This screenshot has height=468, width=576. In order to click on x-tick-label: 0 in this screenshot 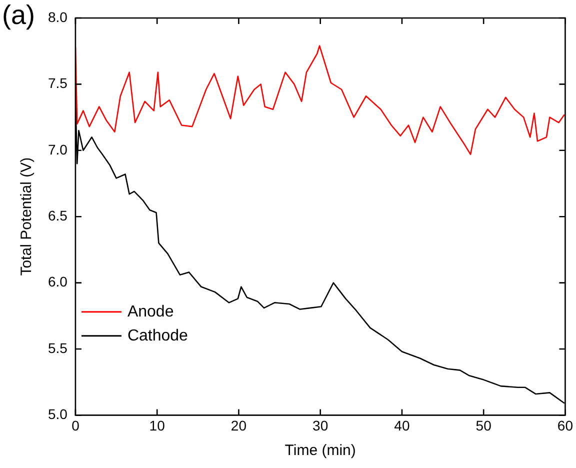, I will do `click(76, 425)`.